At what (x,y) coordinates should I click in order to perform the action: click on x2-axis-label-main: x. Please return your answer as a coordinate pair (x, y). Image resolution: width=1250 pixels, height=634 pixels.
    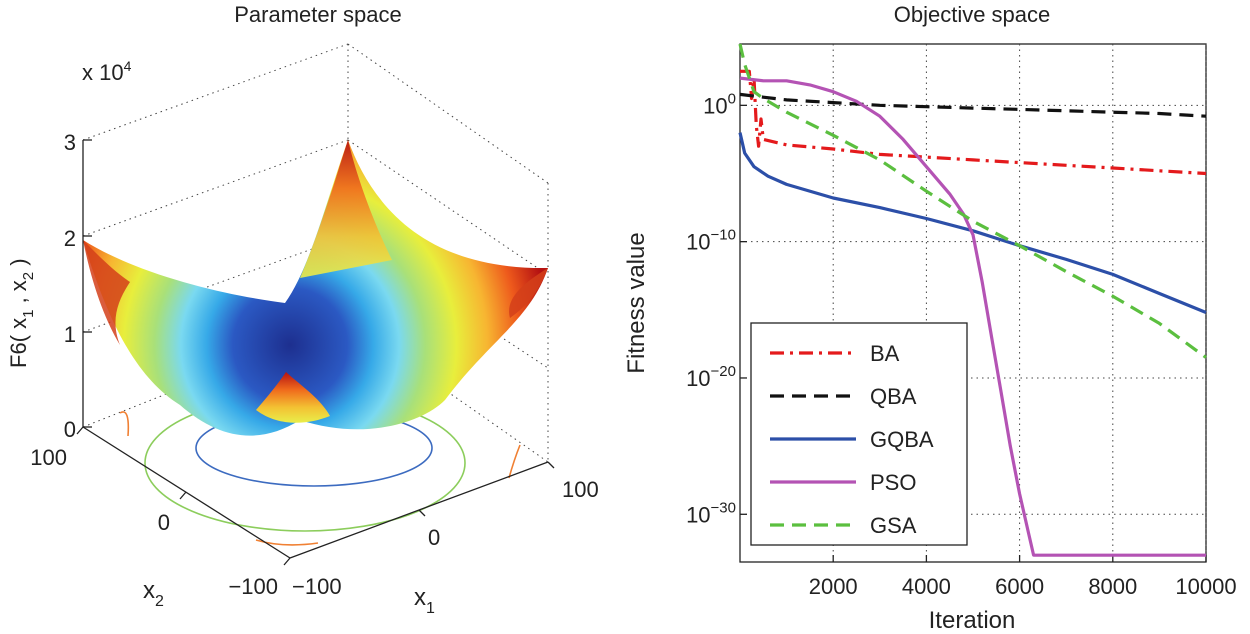
    Looking at the image, I should click on (149, 590).